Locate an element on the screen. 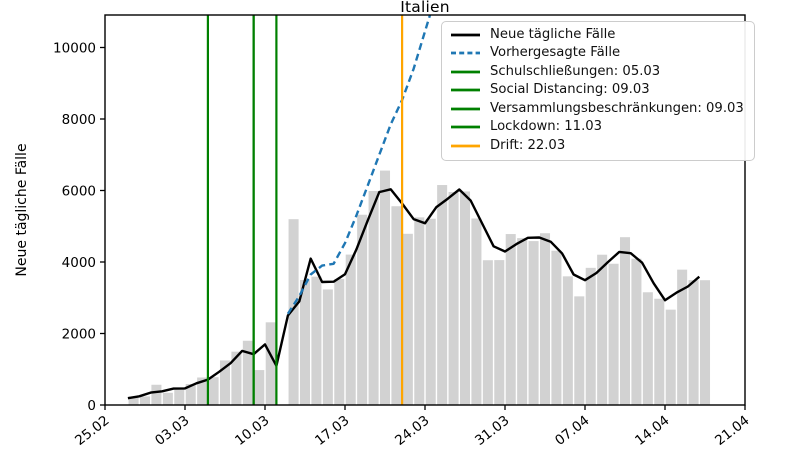 The height and width of the screenshot is (450, 800). y-tick-label: 0 is located at coordinates (91, 406).